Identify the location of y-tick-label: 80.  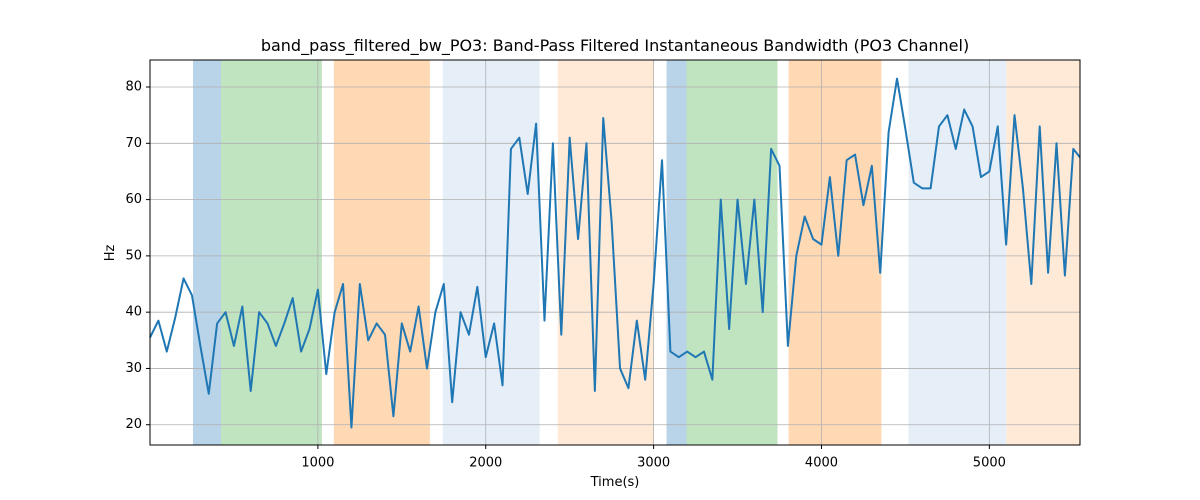
(133, 87).